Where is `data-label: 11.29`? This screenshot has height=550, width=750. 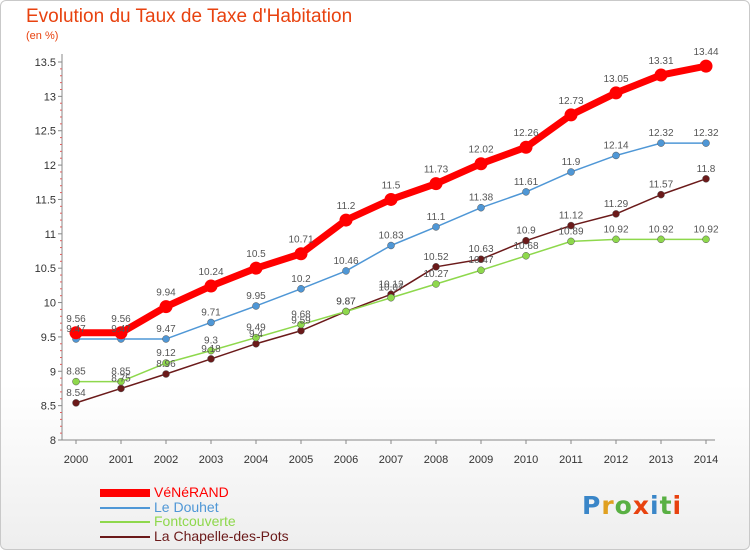
data-label: 11.29 is located at coordinates (616, 204).